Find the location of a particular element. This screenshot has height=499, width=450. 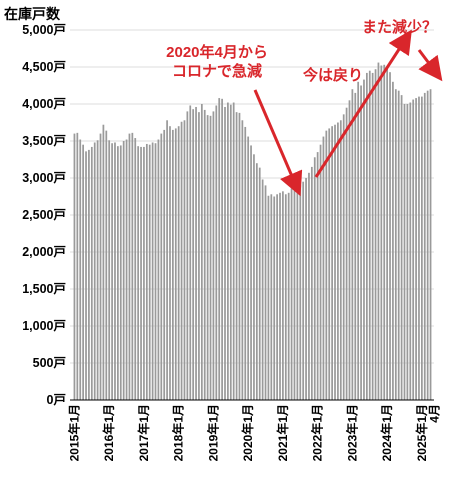

y-tick-label: 5,000戸 is located at coordinates (44, 30).